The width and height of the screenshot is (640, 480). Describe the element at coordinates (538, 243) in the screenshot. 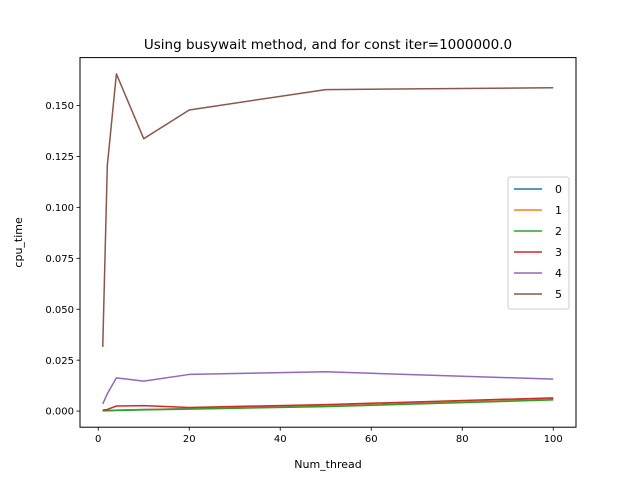

I see `legend: 0 1 2 3 4 5` at that location.